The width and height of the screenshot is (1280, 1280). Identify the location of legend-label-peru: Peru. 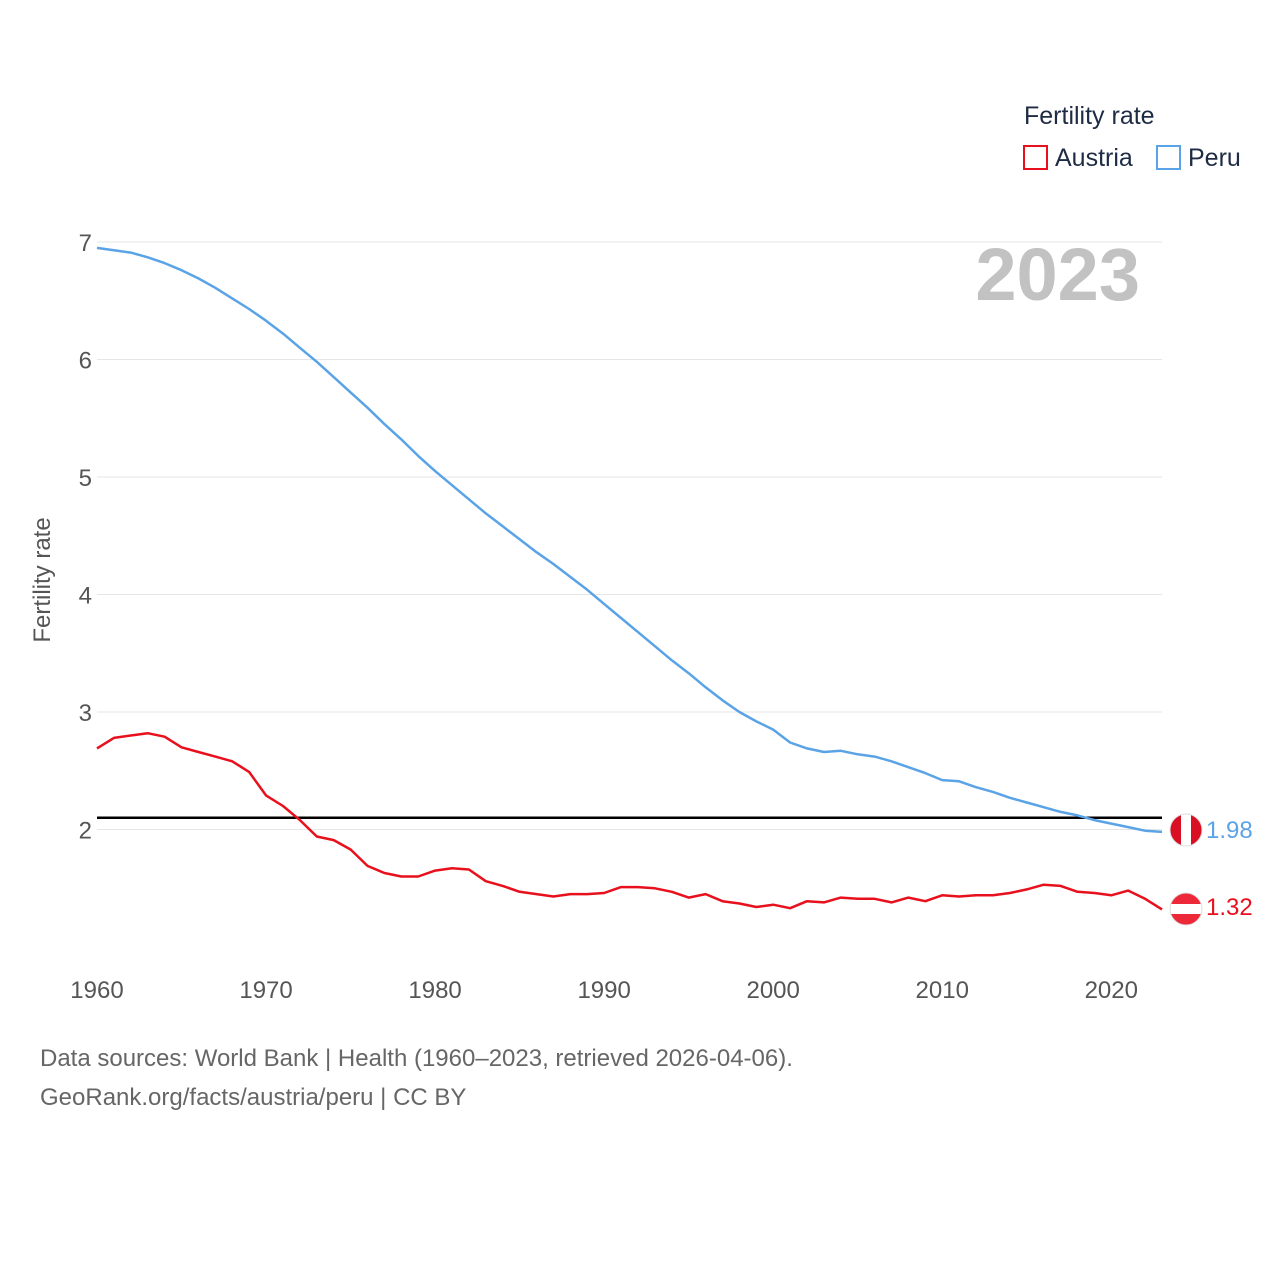
(1214, 158).